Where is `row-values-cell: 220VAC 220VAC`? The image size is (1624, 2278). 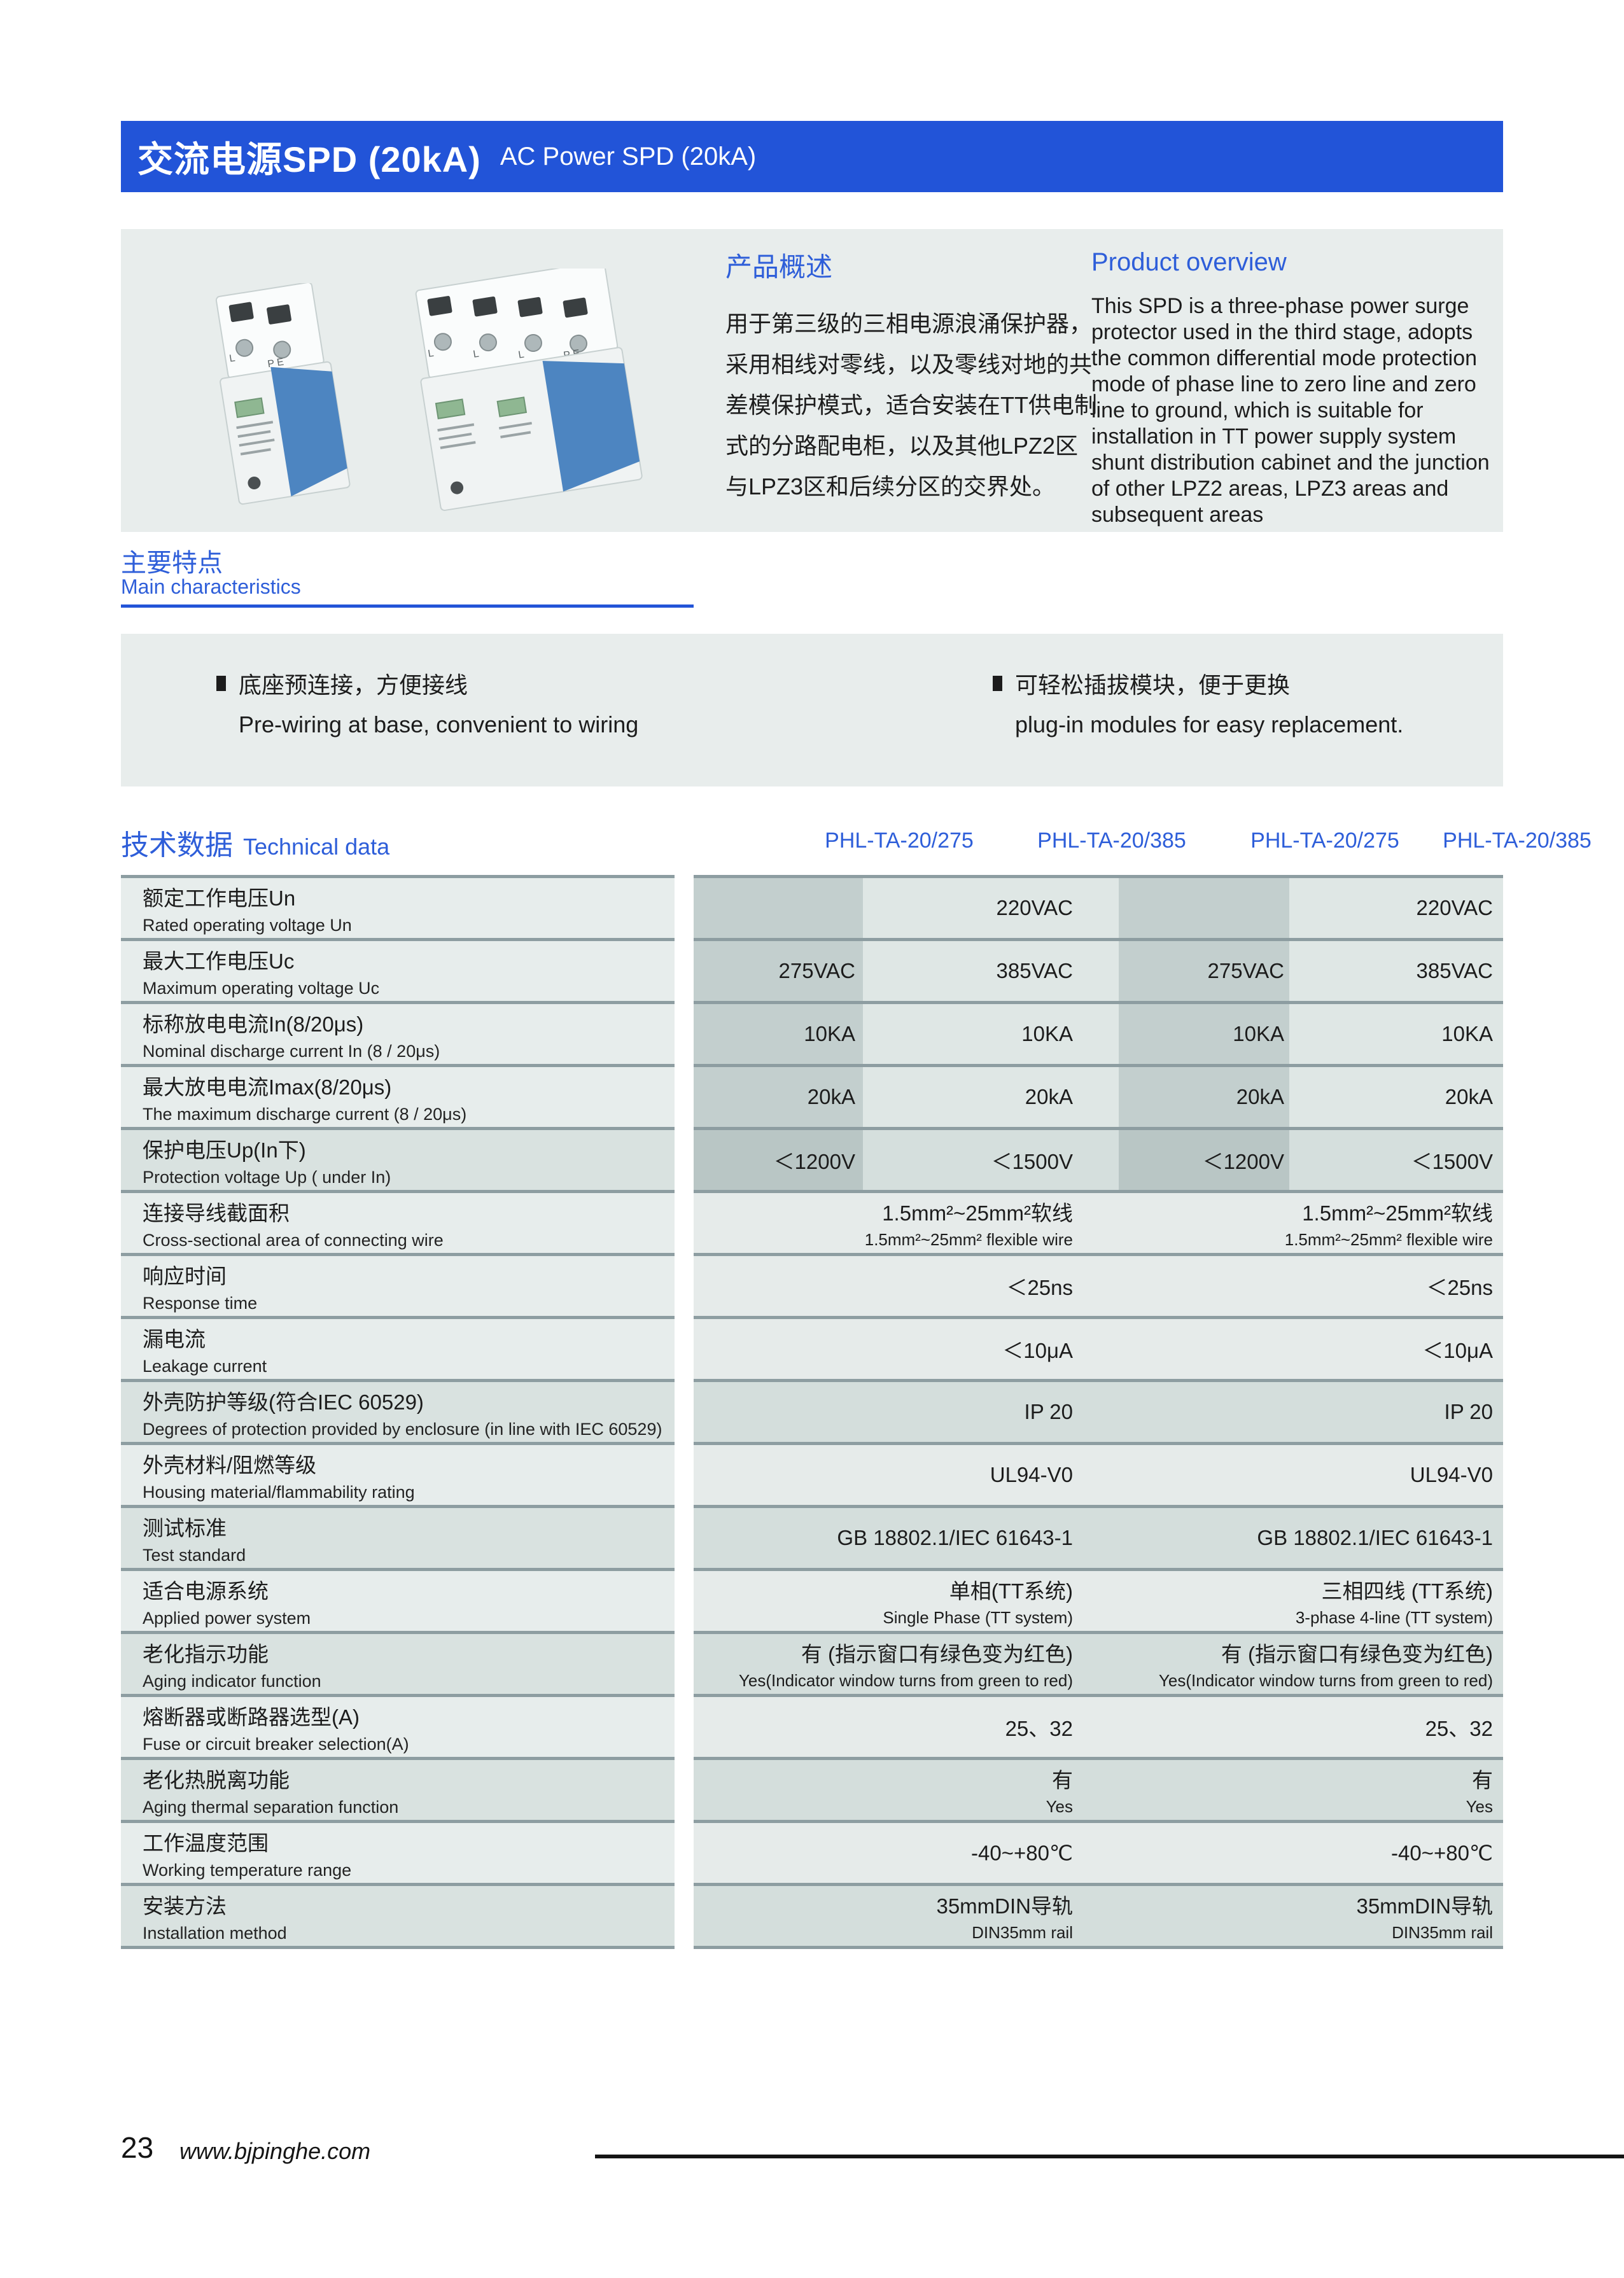 row-values-cell: 220VAC 220VAC is located at coordinates (1098, 906).